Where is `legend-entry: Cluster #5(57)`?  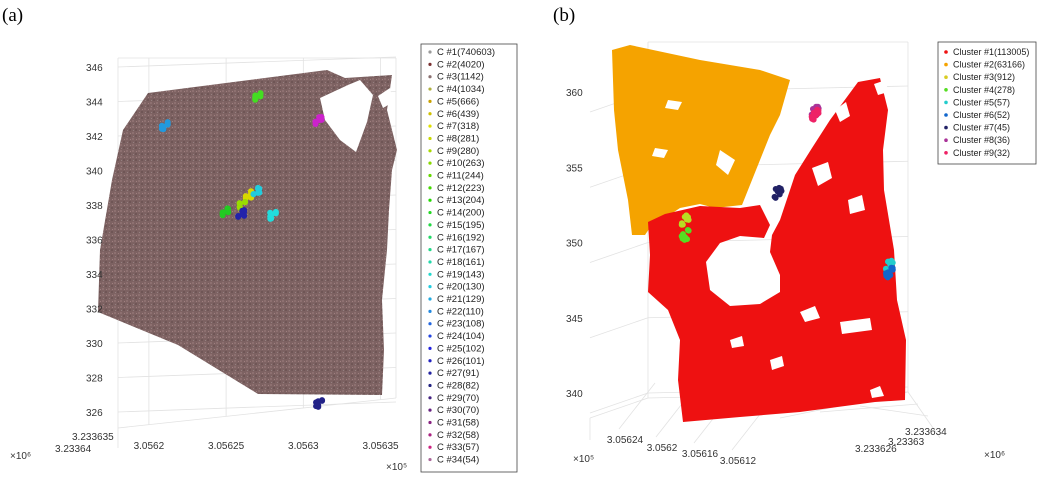 legend-entry: Cluster #5(57) is located at coordinates (977, 102).